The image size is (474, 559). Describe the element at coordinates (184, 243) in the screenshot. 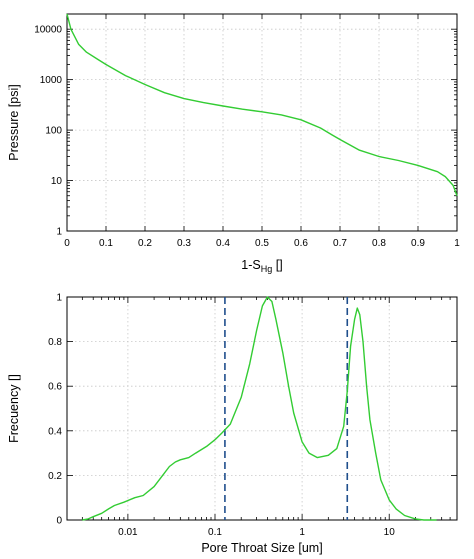

I see `x-tick-label: 0.3` at that location.